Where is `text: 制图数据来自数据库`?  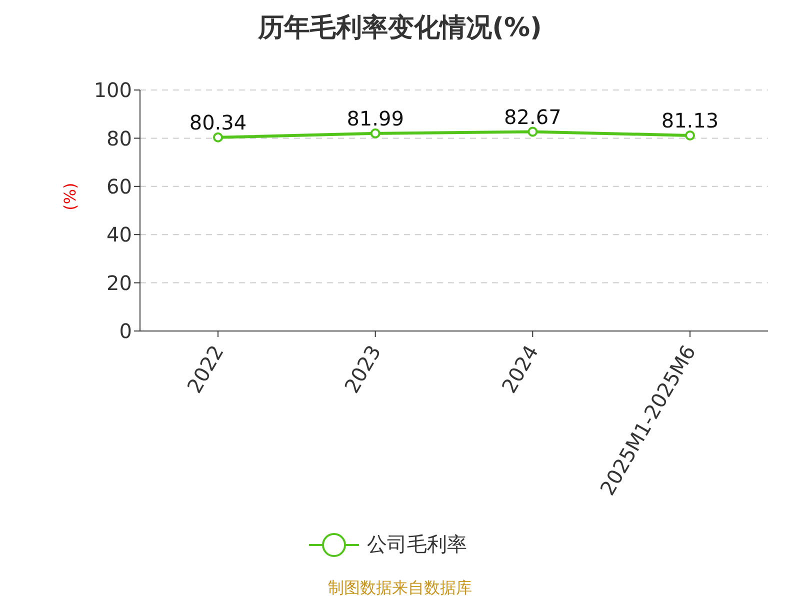 text: 制图数据来自数据库 is located at coordinates (400, 588).